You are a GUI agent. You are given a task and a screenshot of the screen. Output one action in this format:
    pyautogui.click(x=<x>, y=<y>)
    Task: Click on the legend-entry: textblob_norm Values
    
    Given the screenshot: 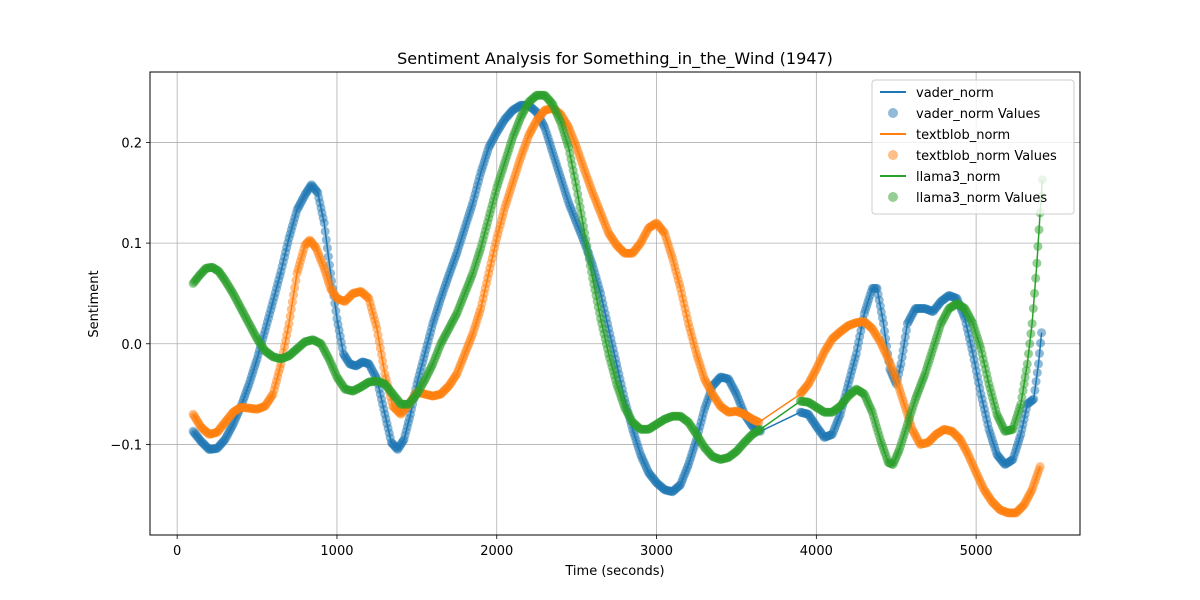 What is the action you would take?
    pyautogui.click(x=972, y=156)
    